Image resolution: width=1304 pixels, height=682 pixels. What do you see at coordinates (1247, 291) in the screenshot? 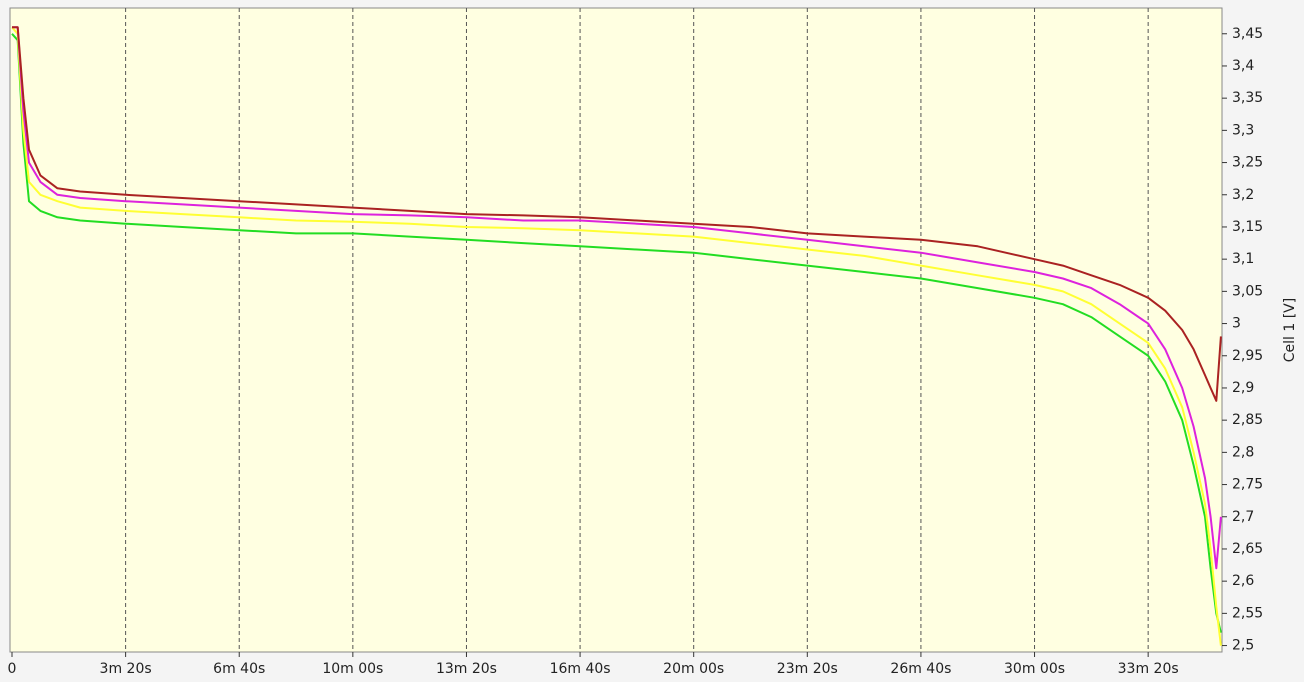
I see `y-tick-label: 3,05` at bounding box center [1247, 291].